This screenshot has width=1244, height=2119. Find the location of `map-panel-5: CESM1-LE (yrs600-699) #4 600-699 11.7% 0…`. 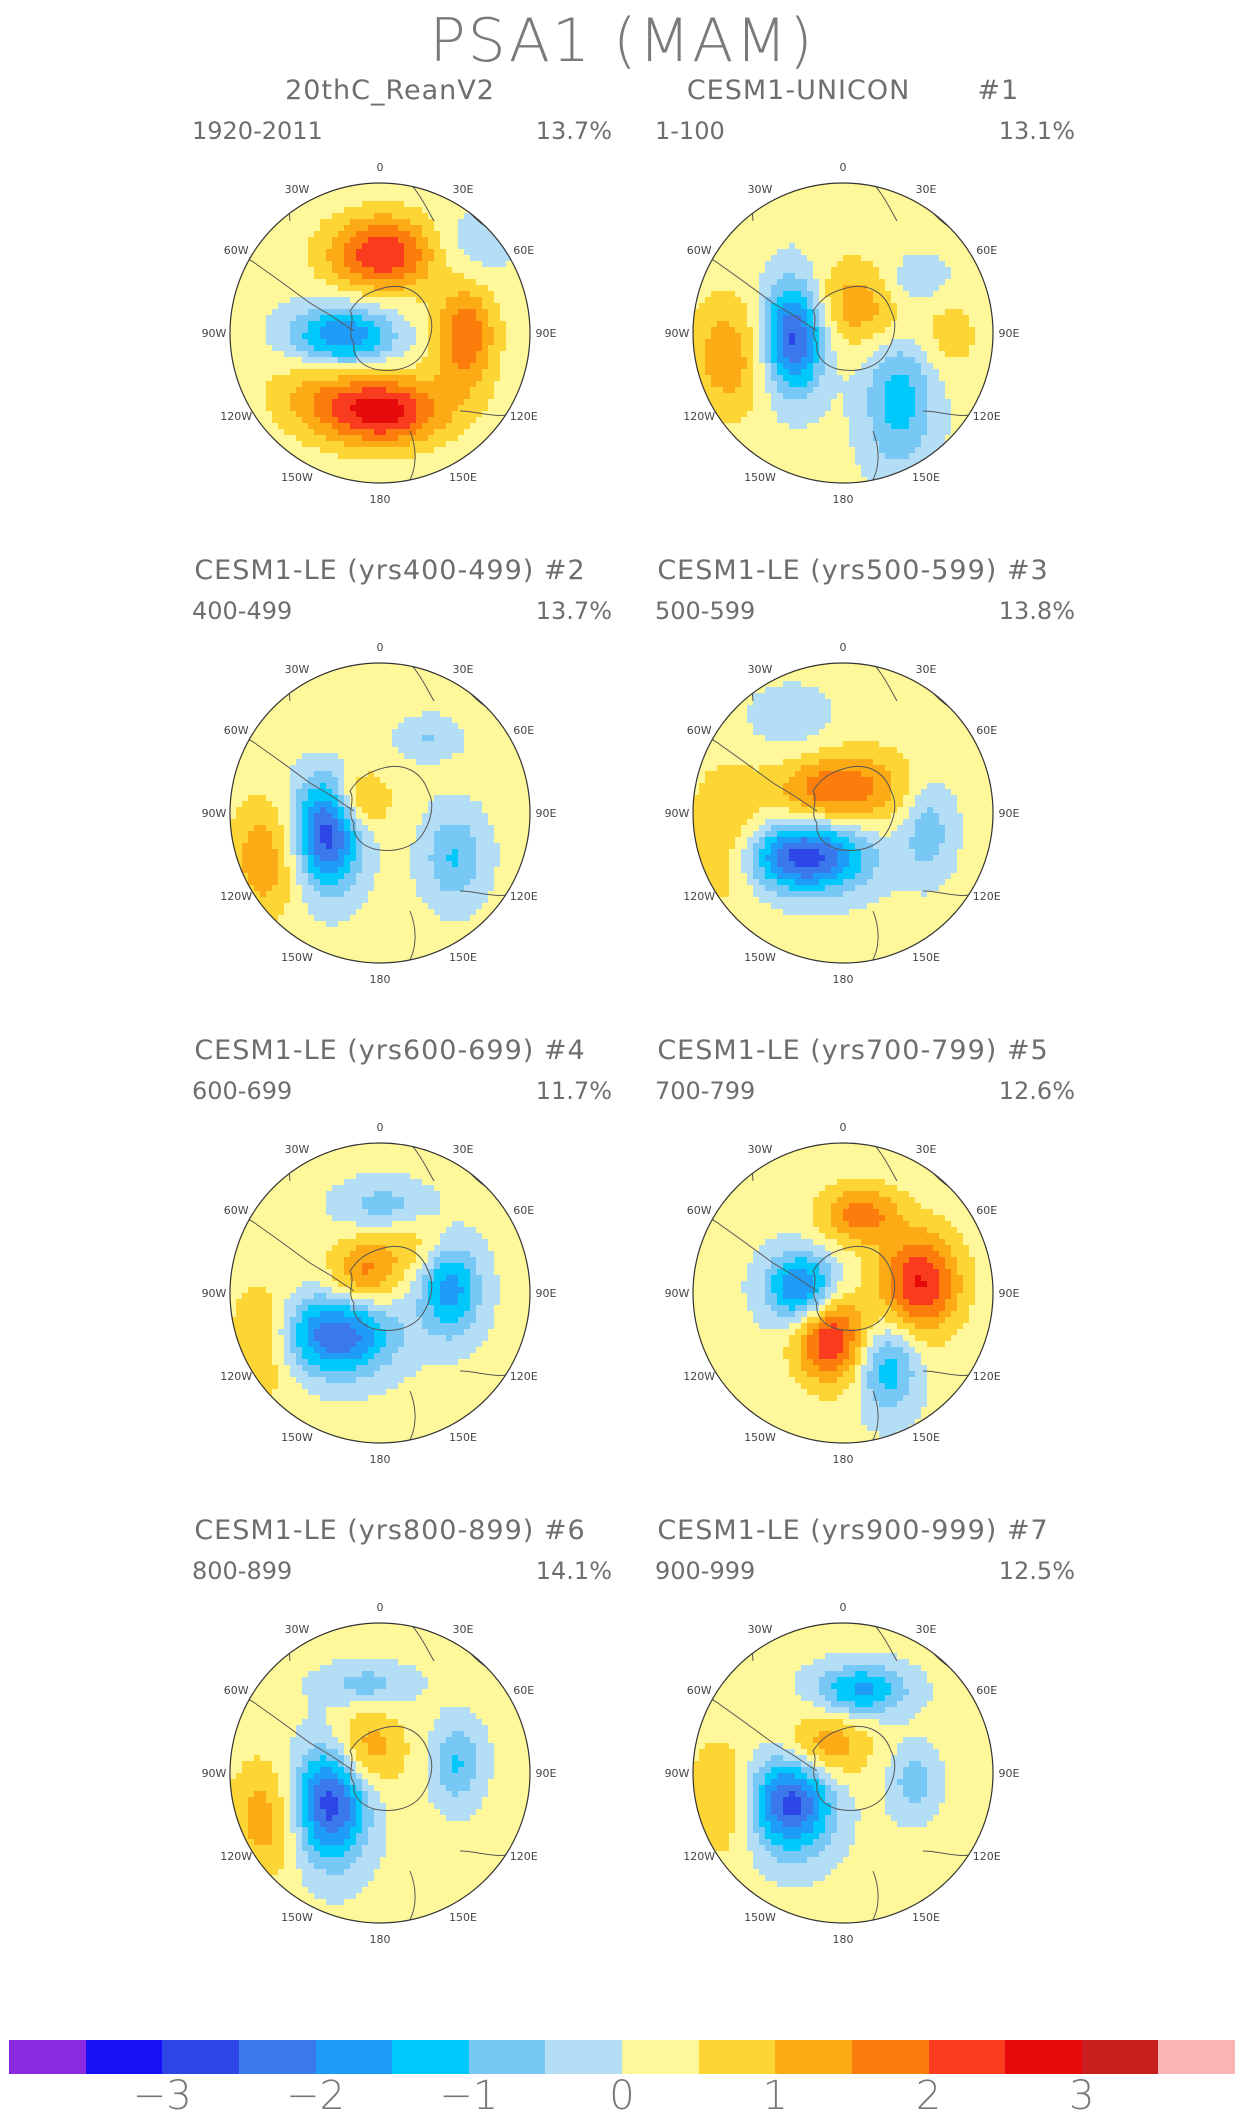

map-panel-5: CESM1-LE (yrs600-699) #4 600-699 11.7% 0… is located at coordinates (390, 1270).